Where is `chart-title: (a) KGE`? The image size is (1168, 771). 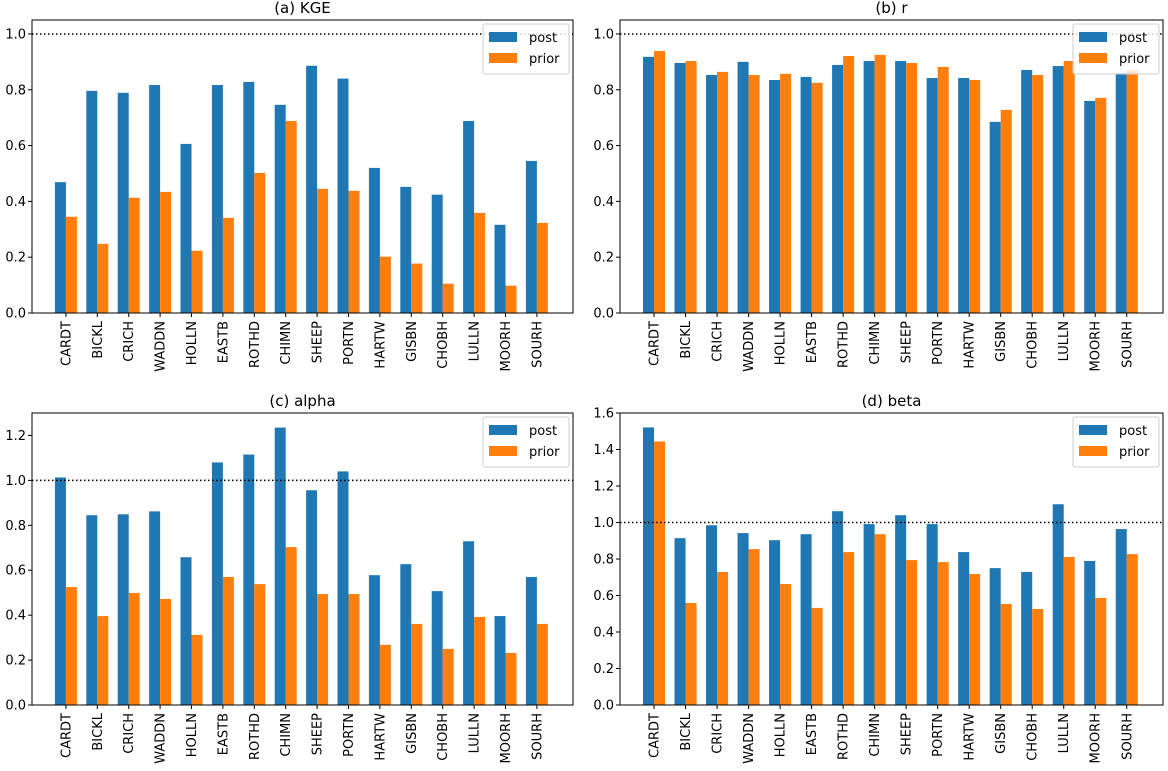 chart-title: (a) KGE is located at coordinates (302, 8).